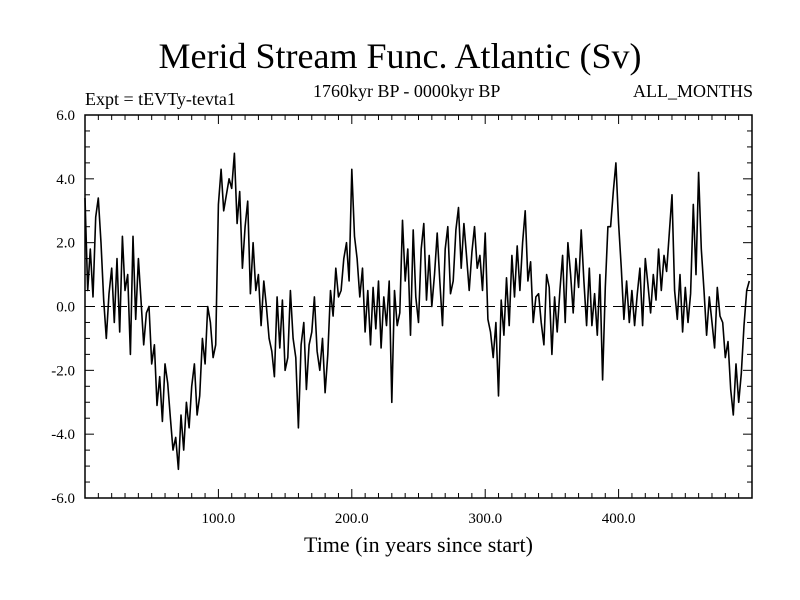 This screenshot has width=800, height=600. Describe the element at coordinates (63, 435) in the screenshot. I see `y-tick-label: -4.0` at that location.